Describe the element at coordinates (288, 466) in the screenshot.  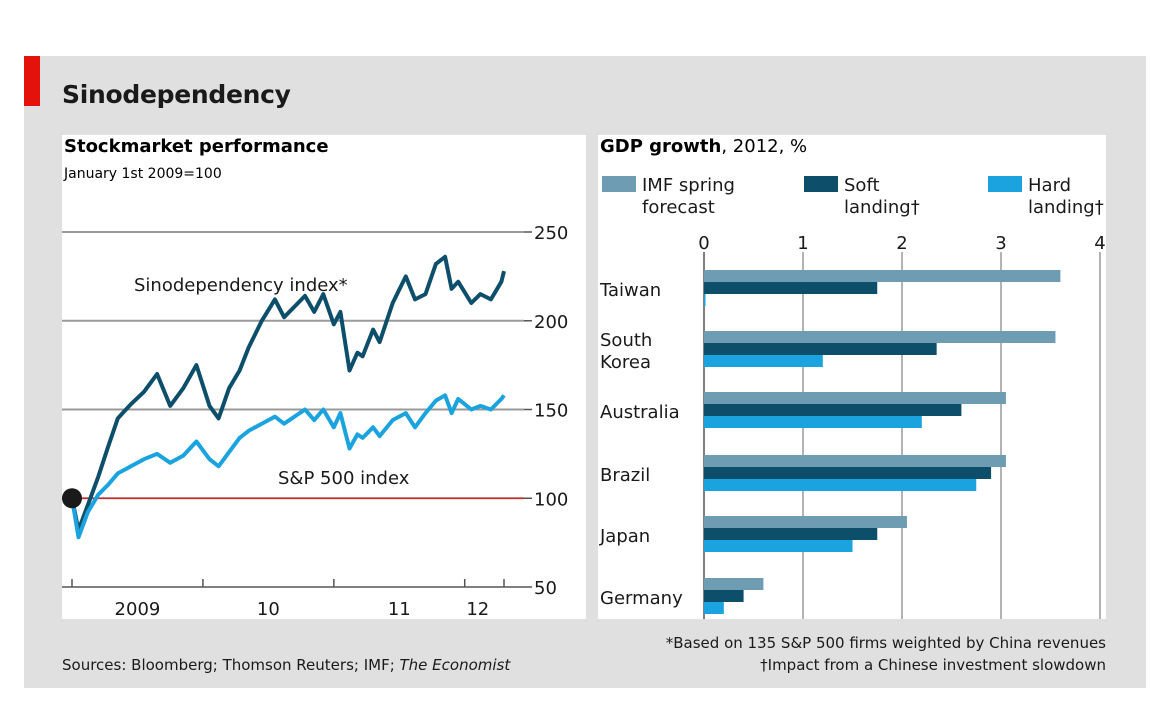
I see `sp500-line` at that location.